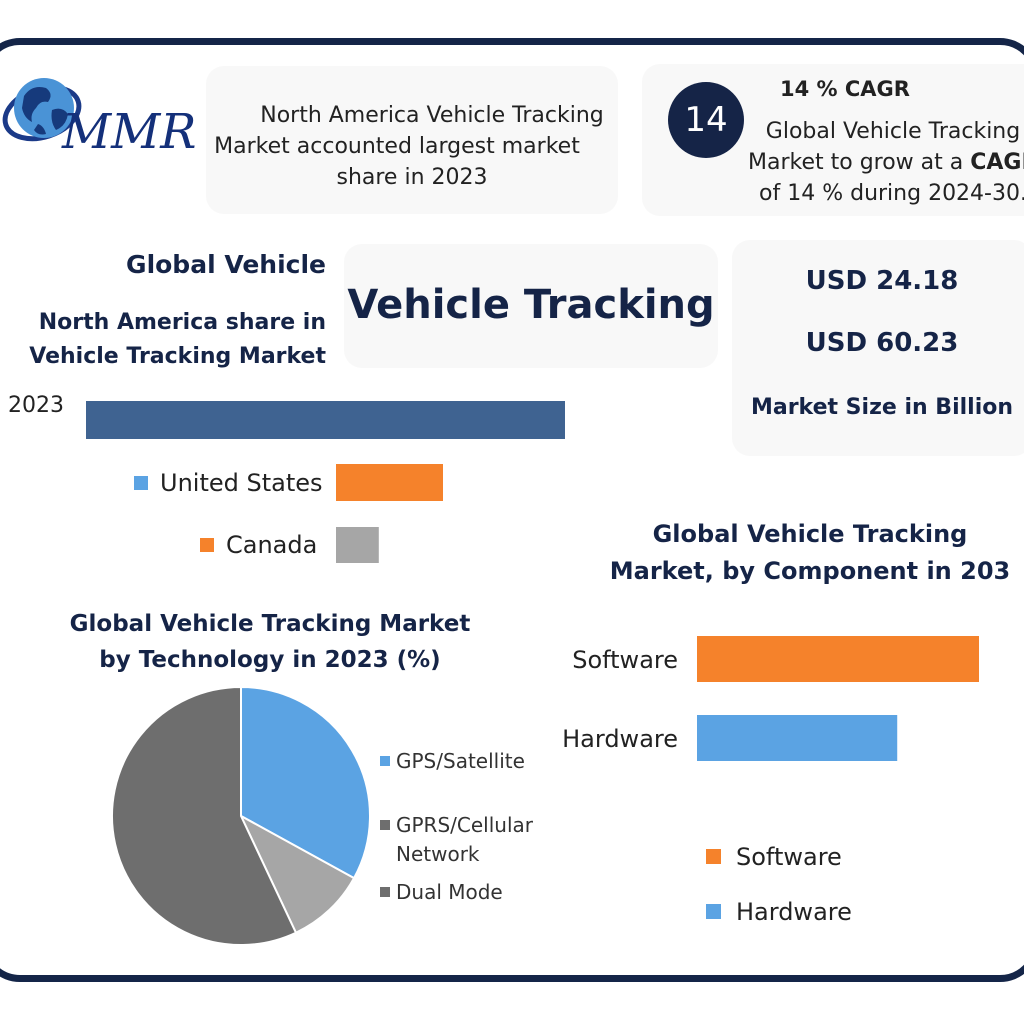 The height and width of the screenshot is (1024, 1024). I want to click on bar-software, so click(838, 659).